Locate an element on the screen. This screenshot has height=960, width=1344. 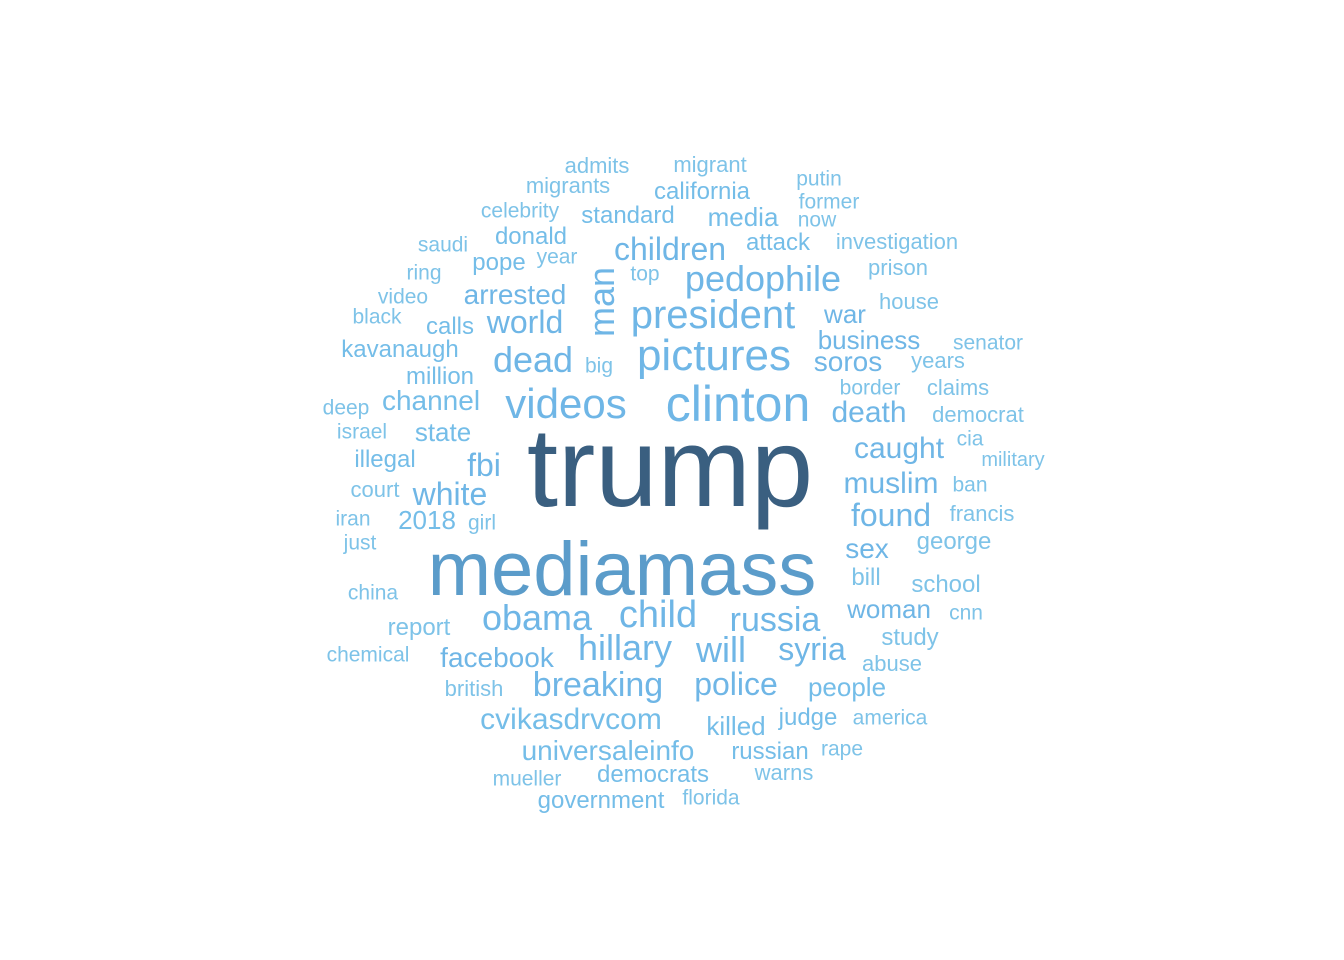
word-bill: bill is located at coordinates (866, 577).